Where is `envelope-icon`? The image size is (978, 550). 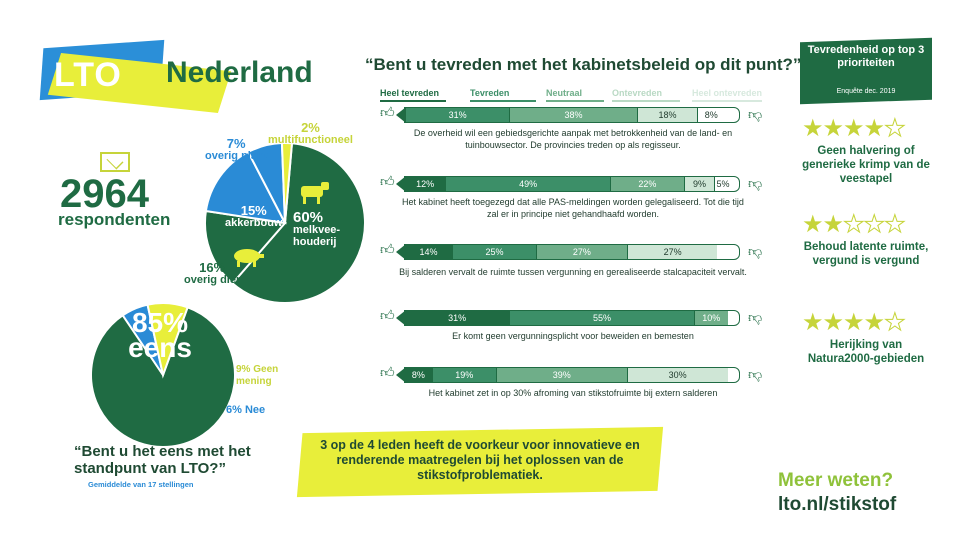 envelope-icon is located at coordinates (115, 162).